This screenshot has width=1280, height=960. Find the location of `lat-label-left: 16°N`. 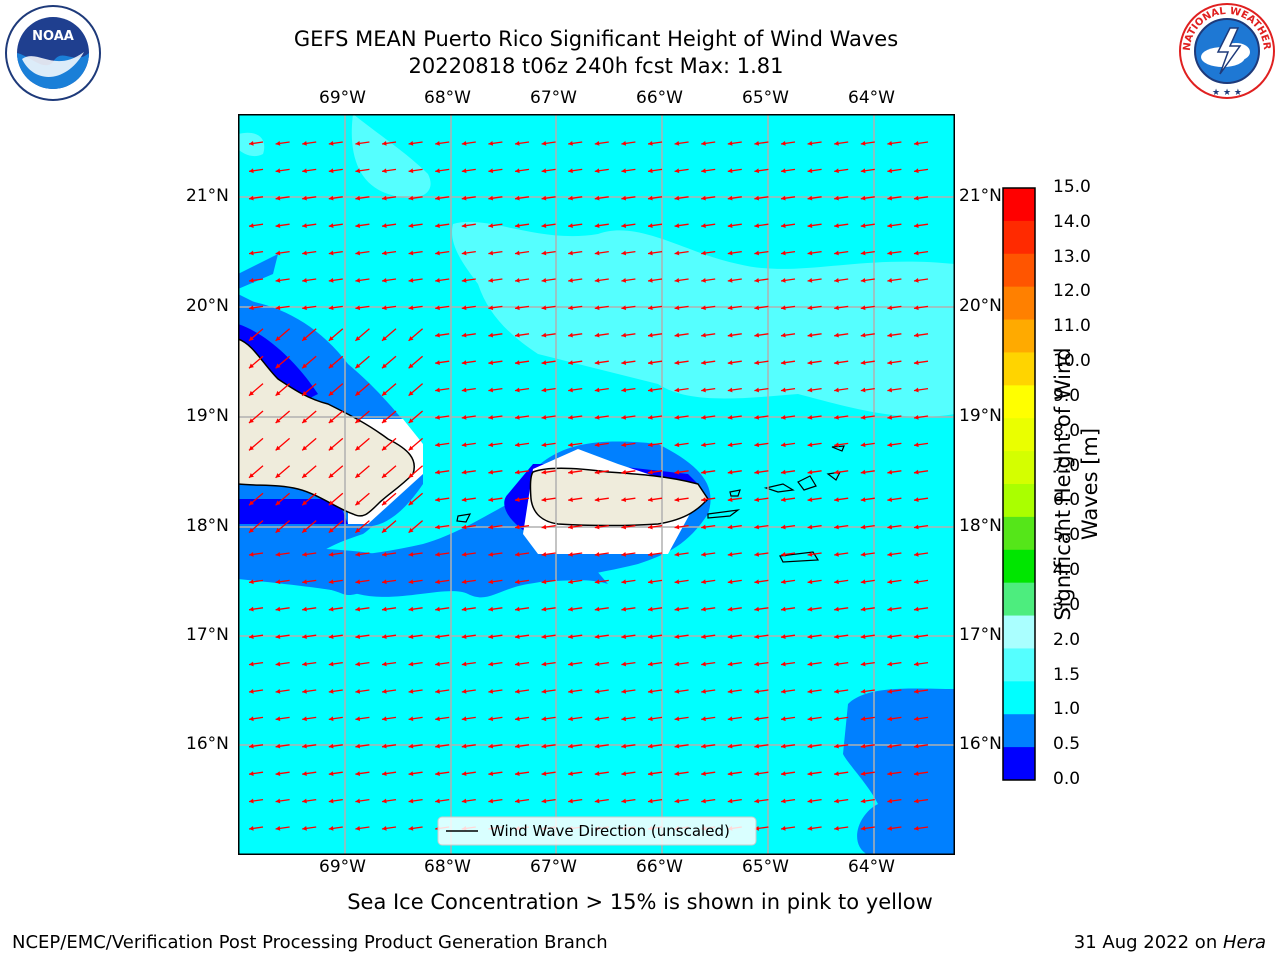

lat-label-left: 16°N is located at coordinates (207, 744).